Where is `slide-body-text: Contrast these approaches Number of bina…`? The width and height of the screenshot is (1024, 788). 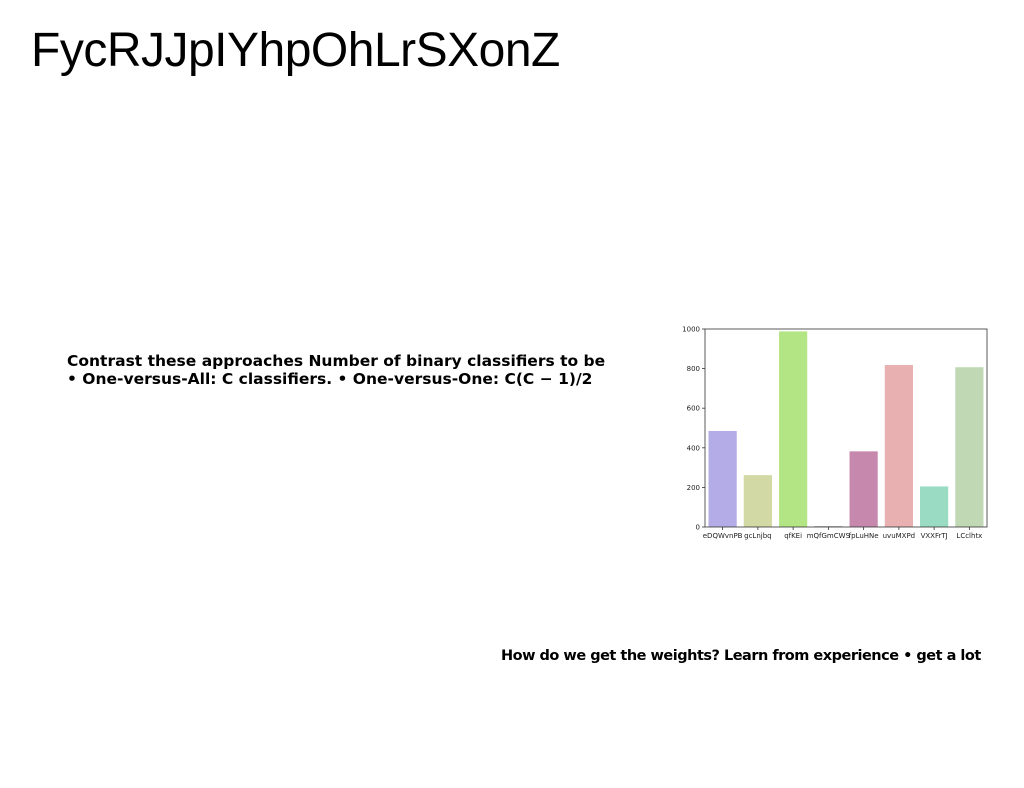
slide-body-text: Contrast these approaches Number of bina… is located at coordinates (357, 370).